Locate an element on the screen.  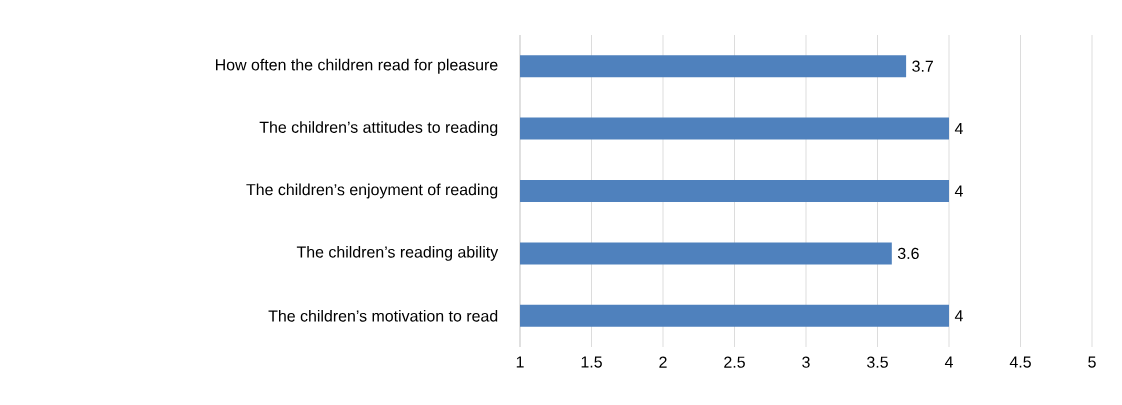
y-tick-label: The children’s attitudes to reading is located at coordinates (378, 129).